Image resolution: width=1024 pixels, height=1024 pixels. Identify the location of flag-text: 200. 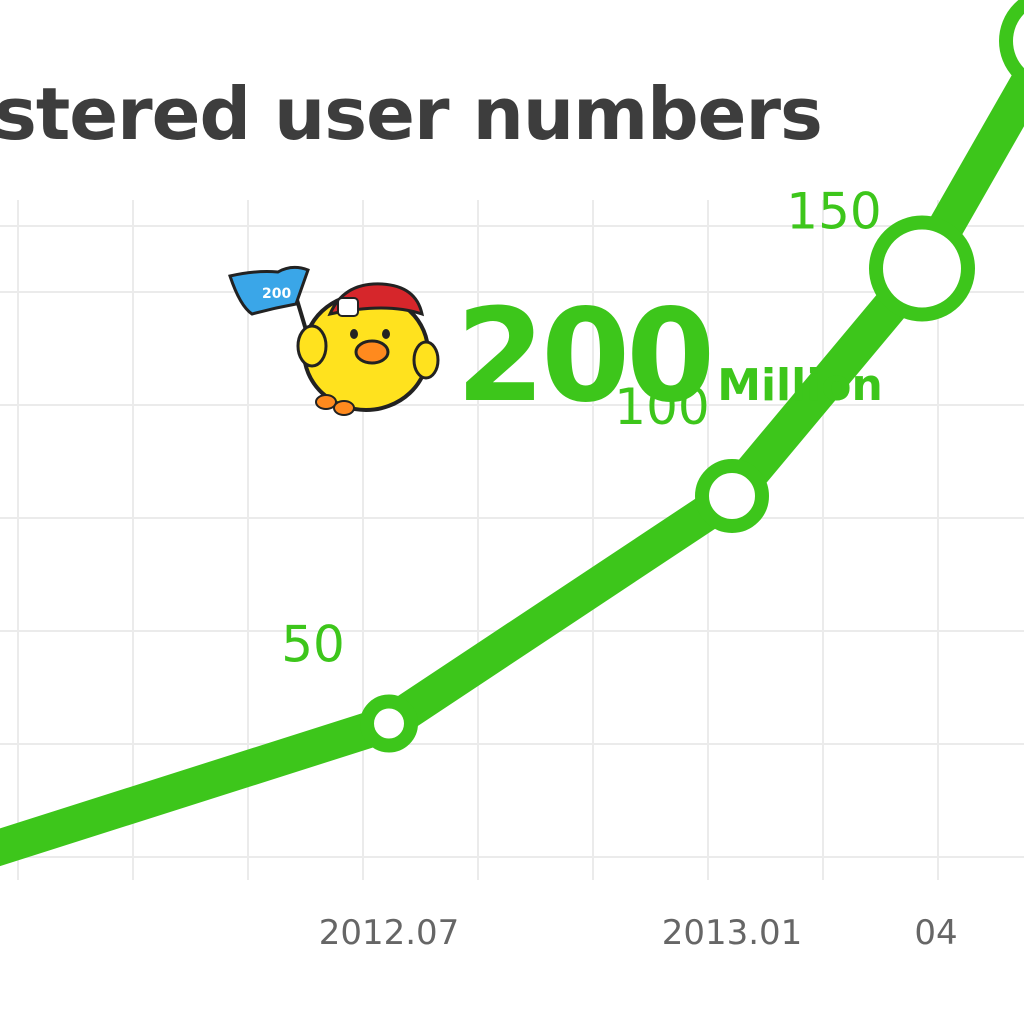
(276, 294).